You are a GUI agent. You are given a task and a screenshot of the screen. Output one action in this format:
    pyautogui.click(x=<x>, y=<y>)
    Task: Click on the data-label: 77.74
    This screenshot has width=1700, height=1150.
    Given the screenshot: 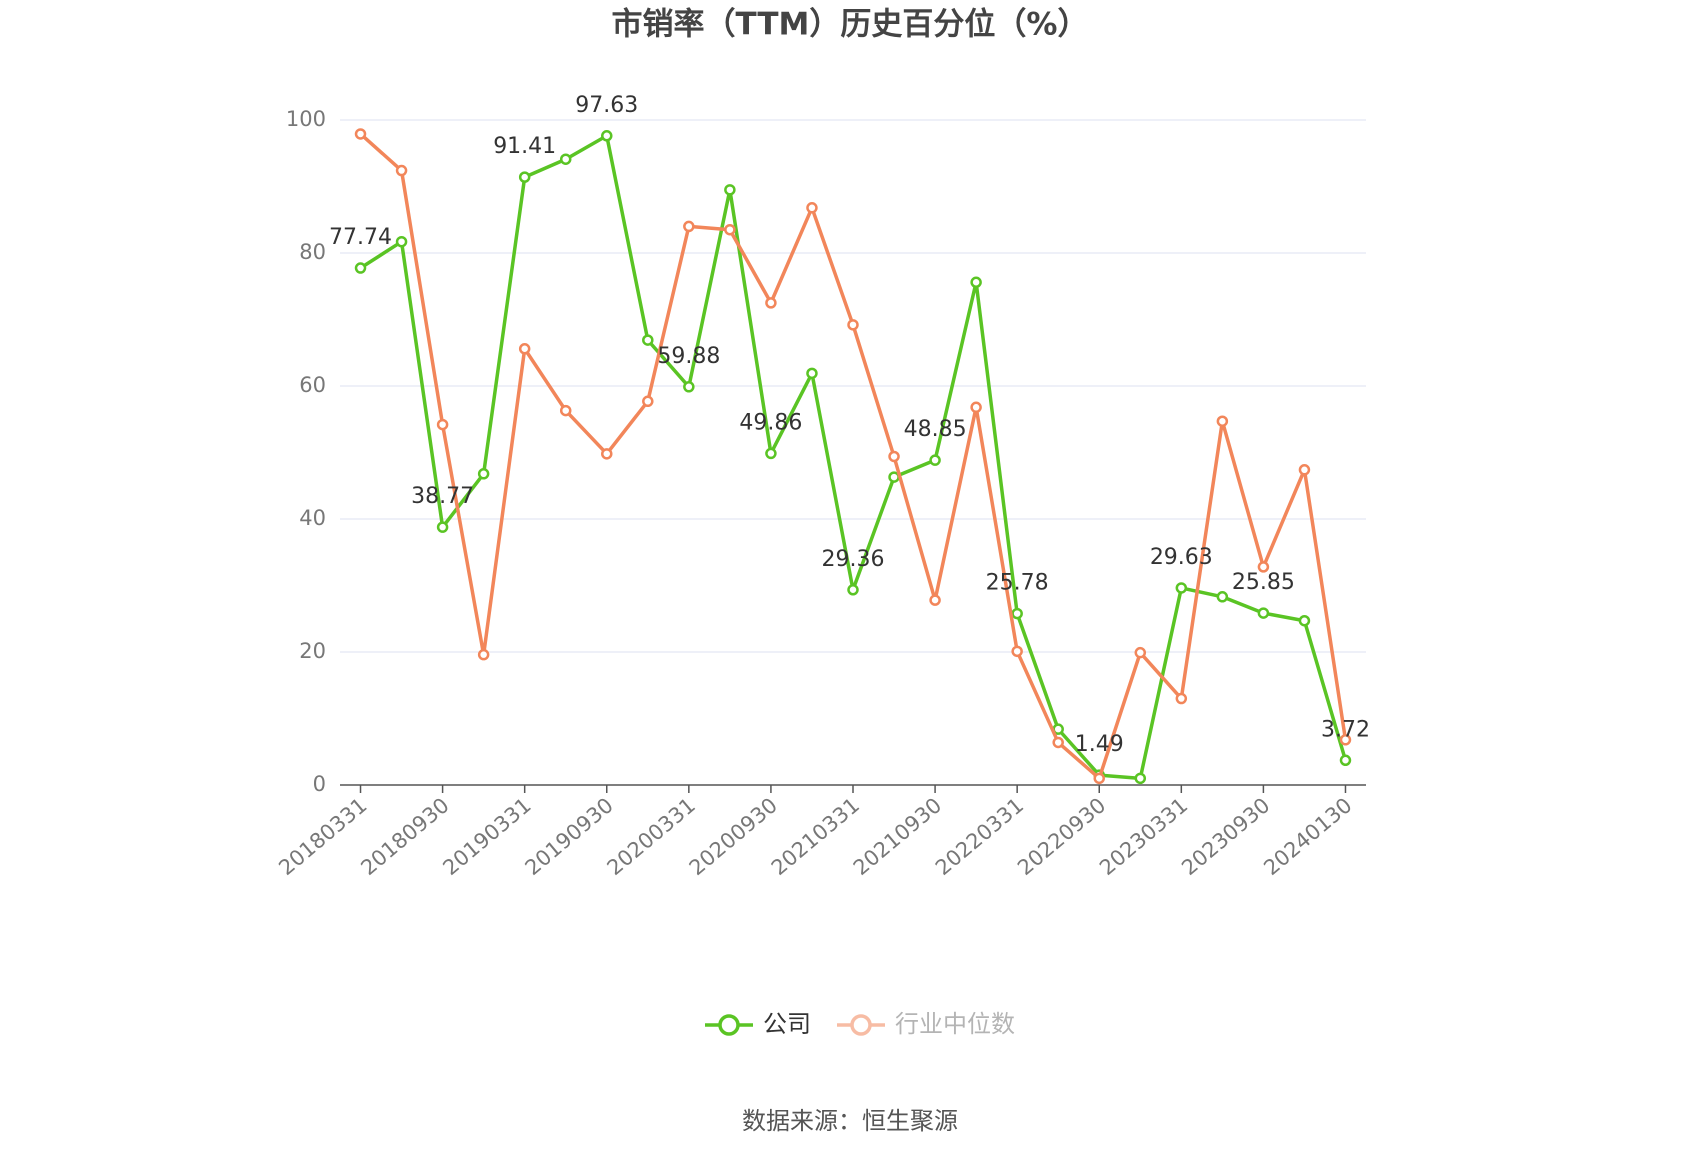 What is the action you would take?
    pyautogui.click(x=360, y=237)
    